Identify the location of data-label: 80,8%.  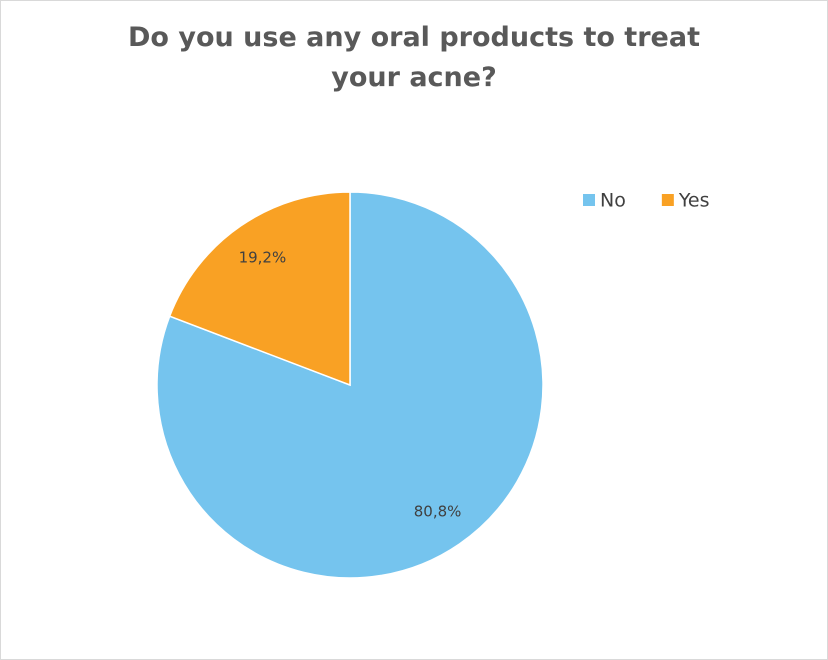
(438, 512).